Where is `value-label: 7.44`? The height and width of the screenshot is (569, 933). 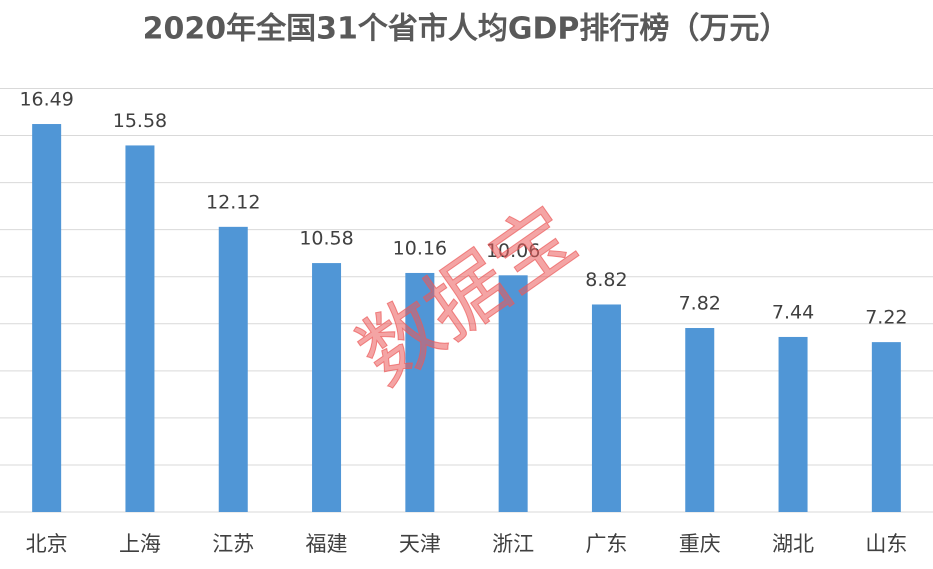
value-label: 7.44 is located at coordinates (793, 312).